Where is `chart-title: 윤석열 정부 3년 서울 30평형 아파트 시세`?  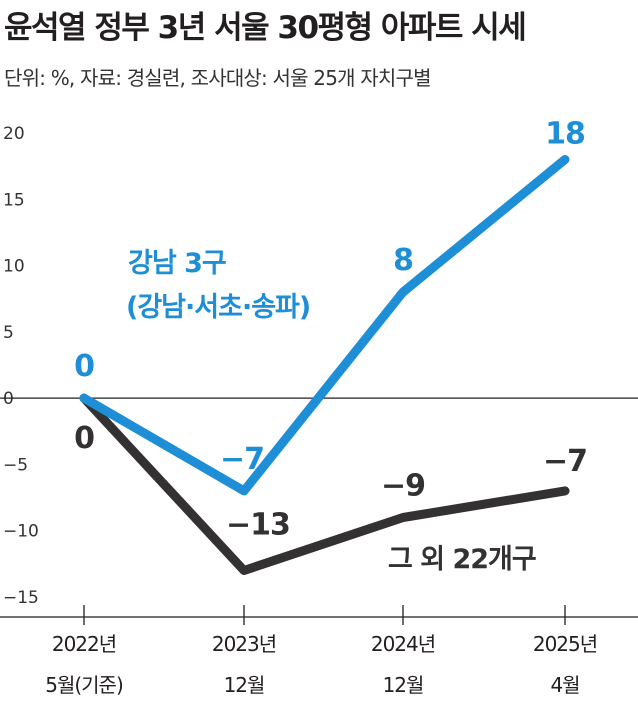 chart-title: 윤석열 정부 3년 서울 30평형 아파트 시세 is located at coordinates (265, 28).